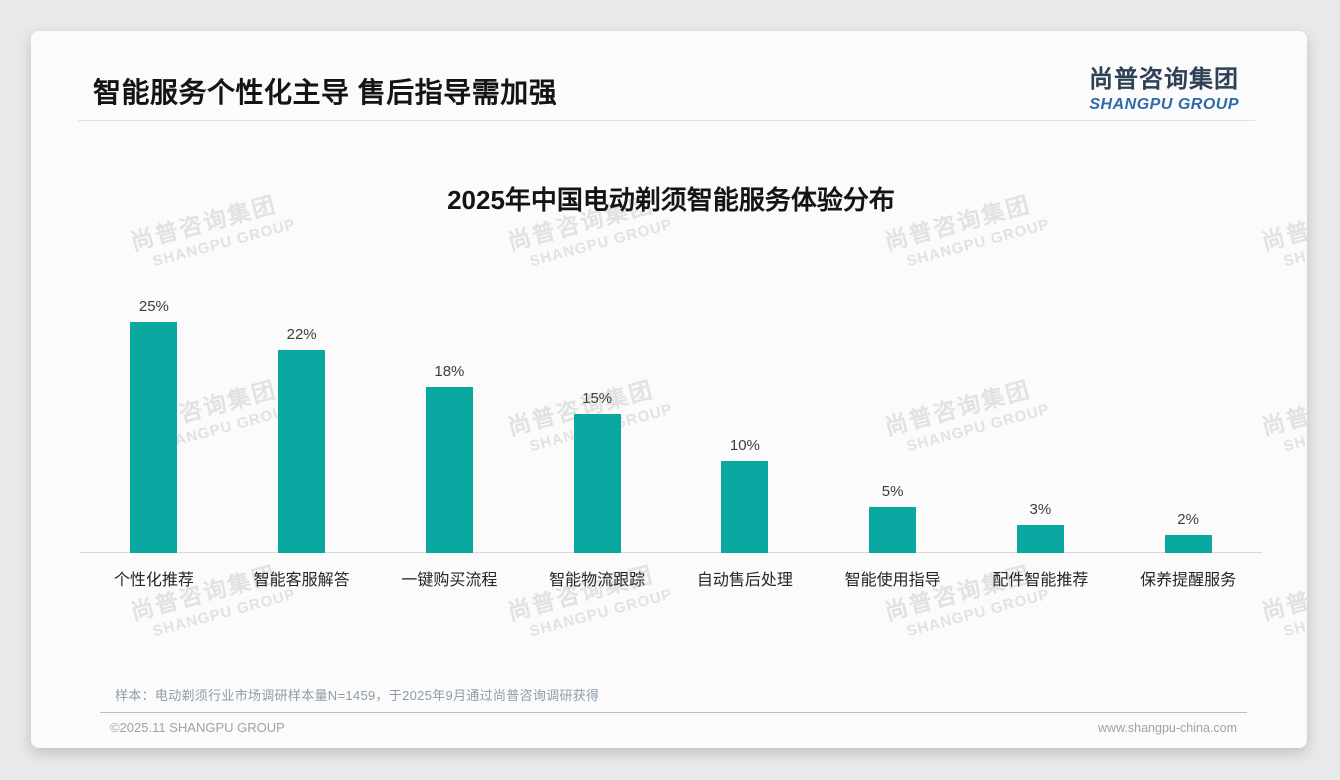 Image resolution: width=1340 pixels, height=780 pixels. I want to click on company-logo: 尚普咨询集团 SHANGPU GROUP, so click(1164, 86).